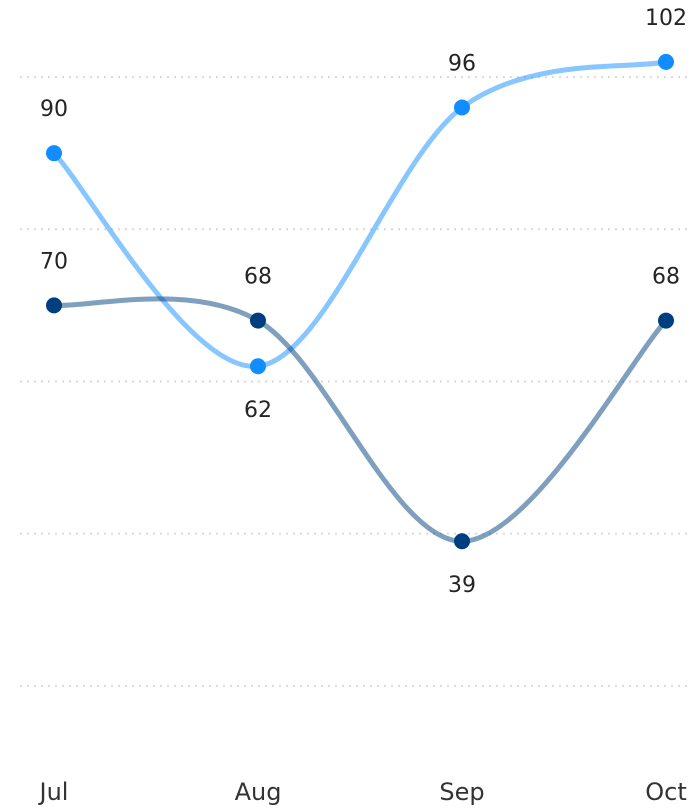  I want to click on x-tick-label: Oct, so click(666, 792).